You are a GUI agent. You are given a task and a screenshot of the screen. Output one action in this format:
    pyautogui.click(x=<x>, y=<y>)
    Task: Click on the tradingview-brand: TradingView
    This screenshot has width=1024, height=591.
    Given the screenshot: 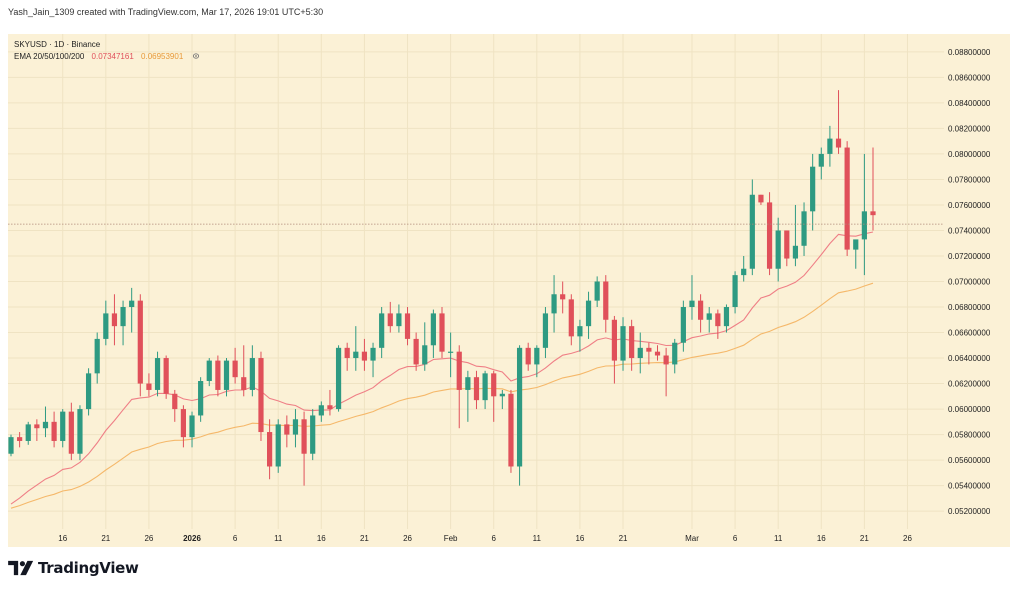 What is the action you would take?
    pyautogui.click(x=73, y=568)
    